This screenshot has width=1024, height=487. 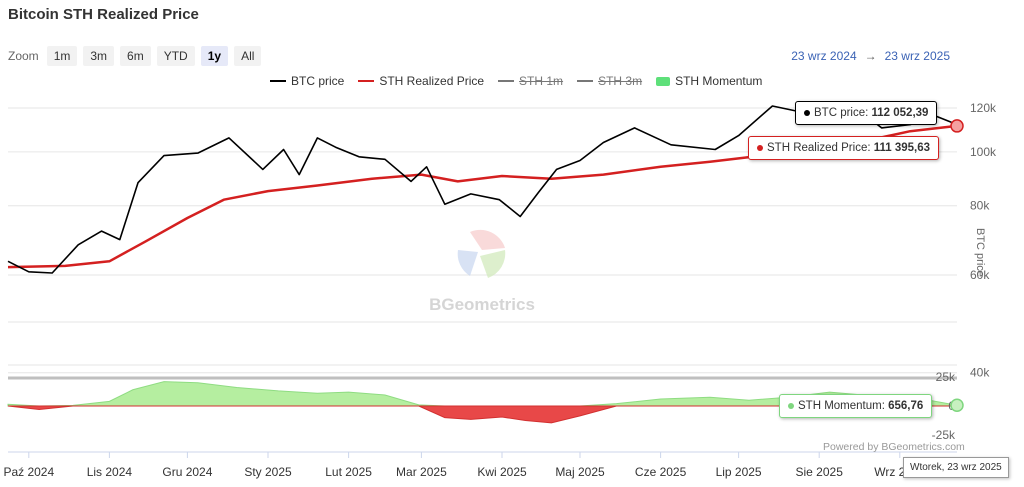 I want to click on x-tick-label: Lip 2025, so click(x=739, y=472).